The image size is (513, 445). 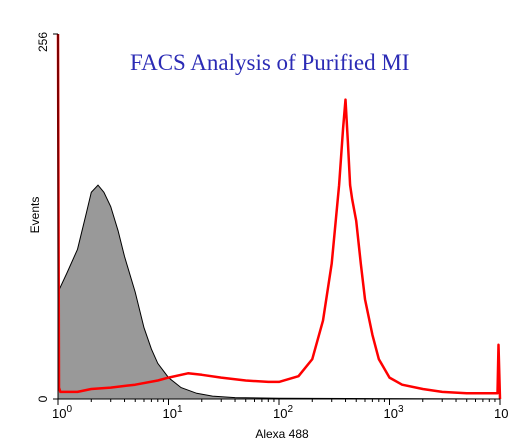 I want to click on x-tick-label-2: 10², so click(x=283, y=412).